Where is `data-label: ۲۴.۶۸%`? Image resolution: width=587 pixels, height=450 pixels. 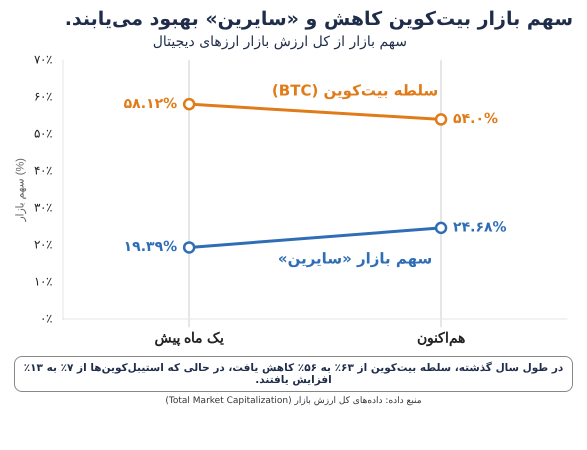
data-label: ۲۴.۶۸% is located at coordinates (480, 228).